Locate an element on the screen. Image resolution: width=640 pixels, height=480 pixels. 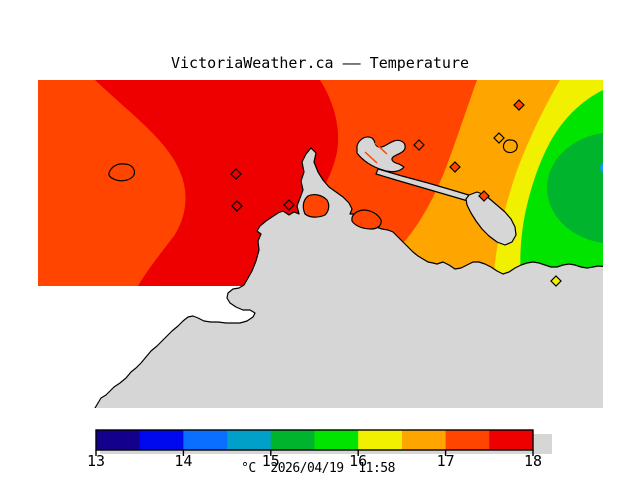
field-band-15-15.5 is located at coordinates (575, 188).